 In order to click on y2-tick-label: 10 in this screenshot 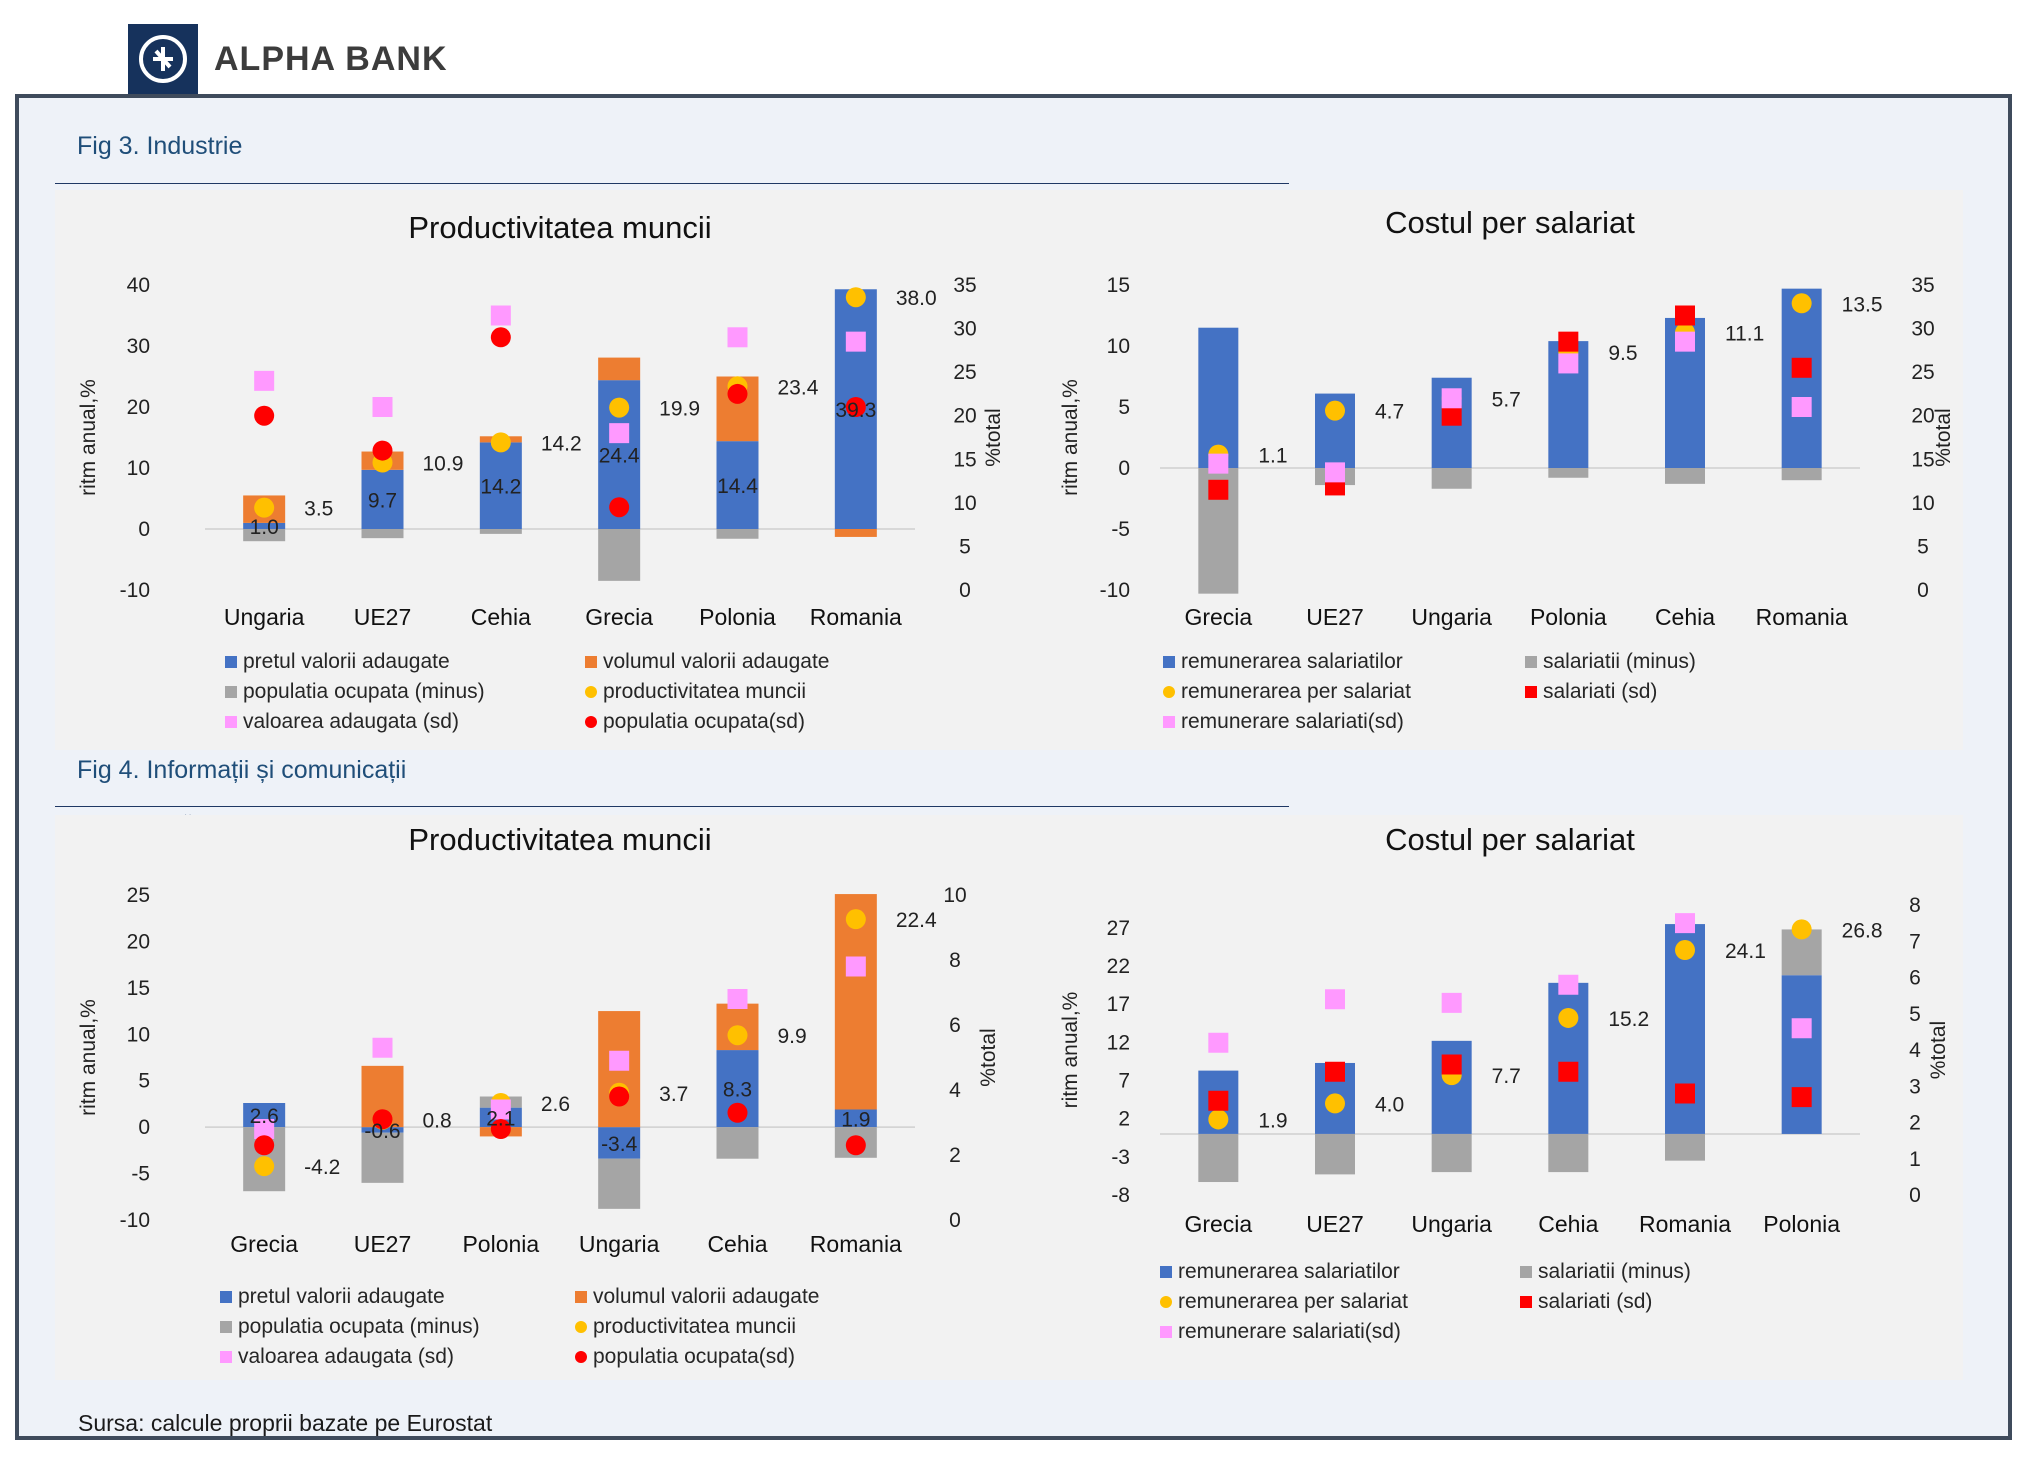, I will do `click(954, 895)`.